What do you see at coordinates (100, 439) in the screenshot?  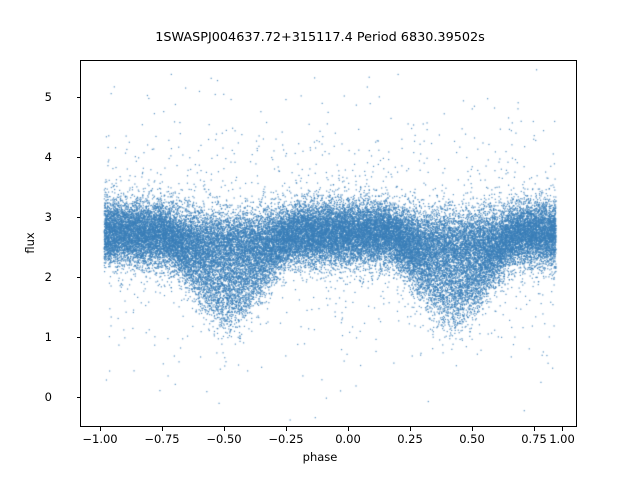 I see `x-tick-label: −1.00` at bounding box center [100, 439].